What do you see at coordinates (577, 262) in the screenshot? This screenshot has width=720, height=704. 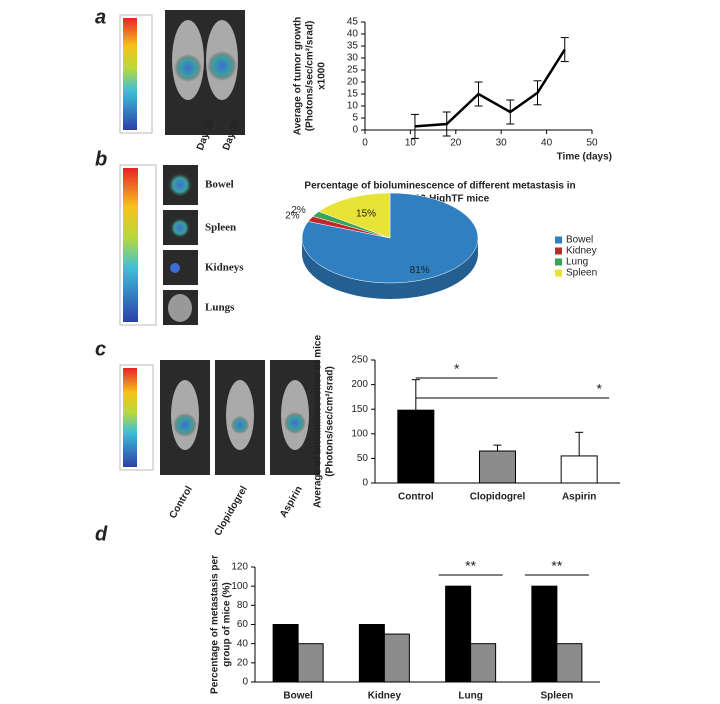 I see `legend-label: Lung` at bounding box center [577, 262].